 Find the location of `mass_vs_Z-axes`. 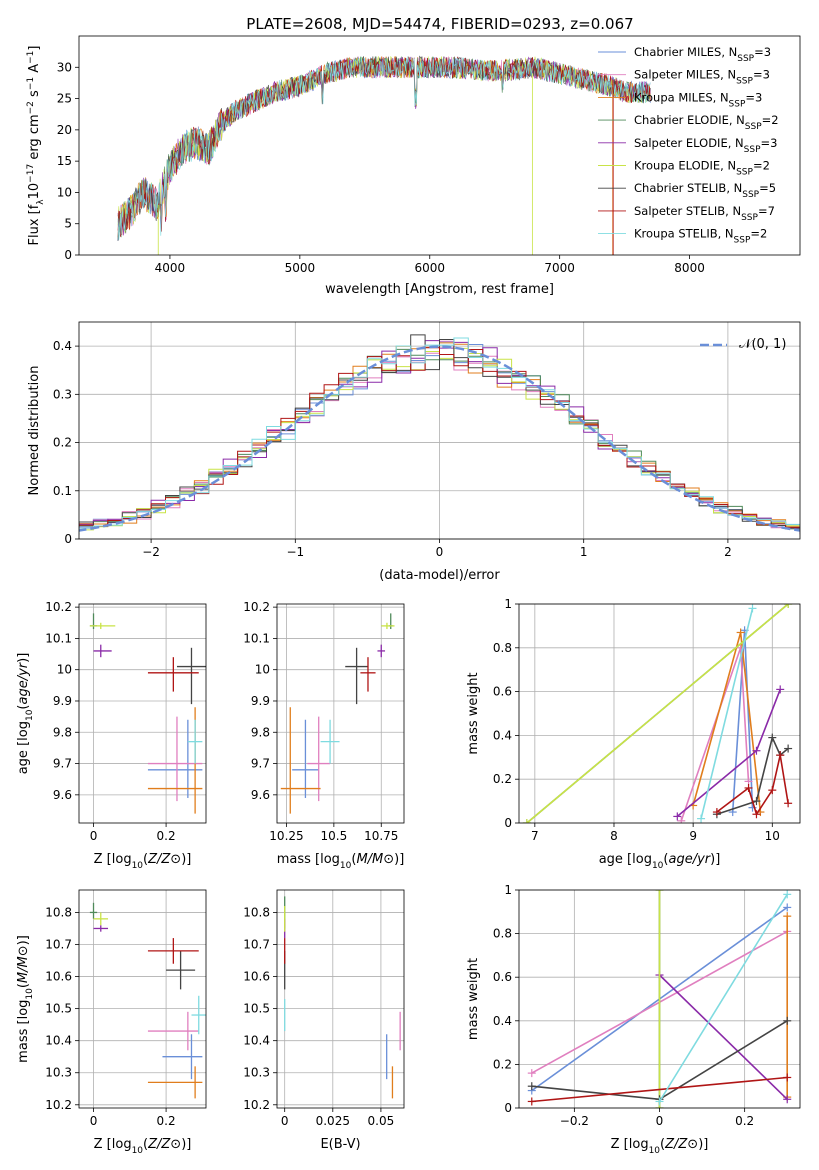

mass_vs_Z-axes is located at coordinates (140, 1001).